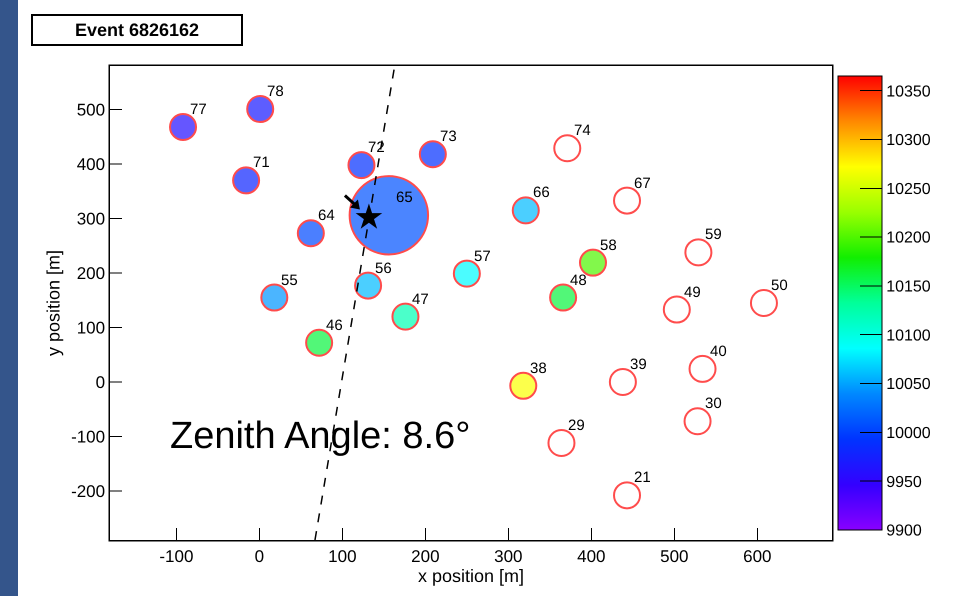  Describe the element at coordinates (54, 303) in the screenshot. I see `y-axis-title: y position [m]` at that location.